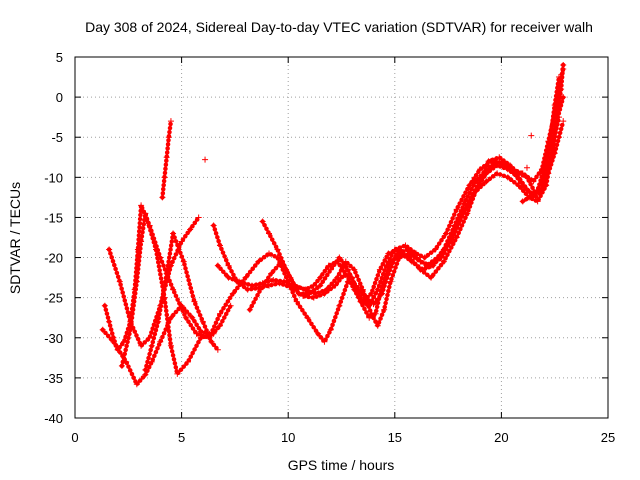 The width and height of the screenshot is (640, 480). What do you see at coordinates (53, 258) in the screenshot?
I see `y-tick-label: -20` at bounding box center [53, 258].